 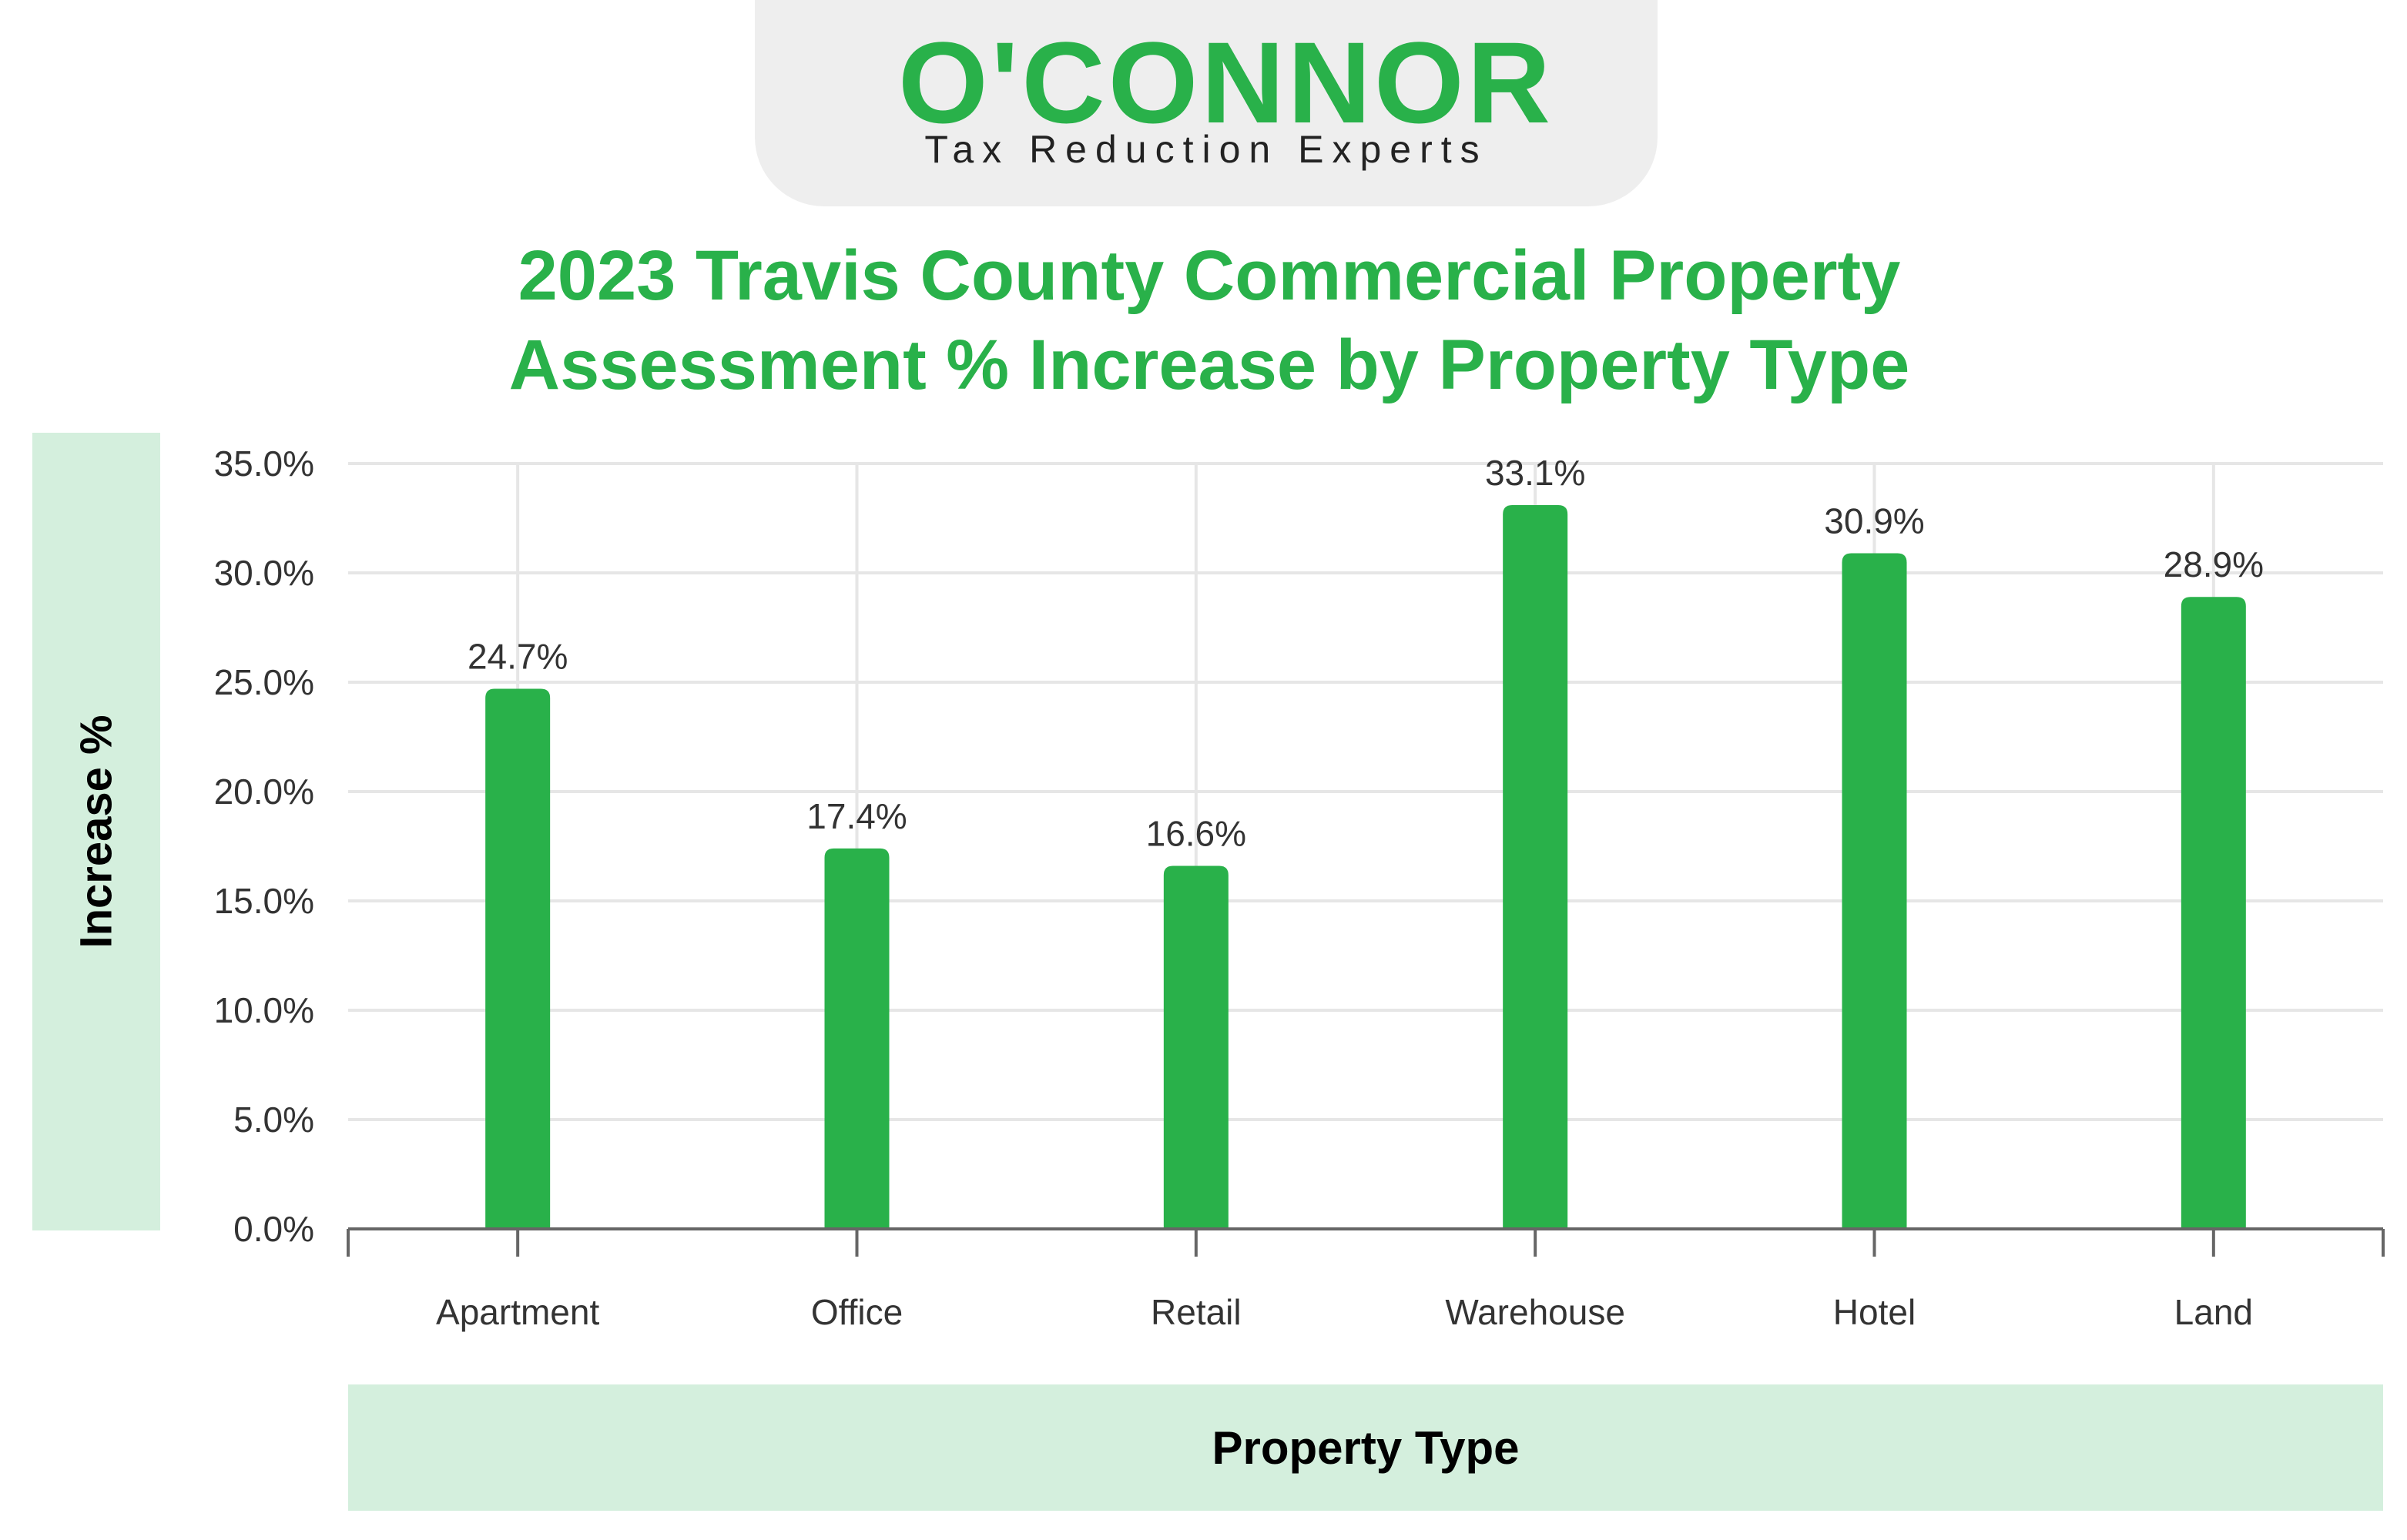 I want to click on y-axis-label-band, so click(x=96, y=831).